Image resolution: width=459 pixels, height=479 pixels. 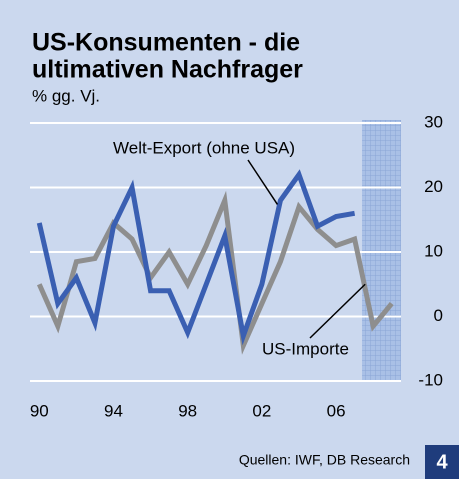 What do you see at coordinates (113, 410) in the screenshot?
I see `x-tick-label: 94` at bounding box center [113, 410].